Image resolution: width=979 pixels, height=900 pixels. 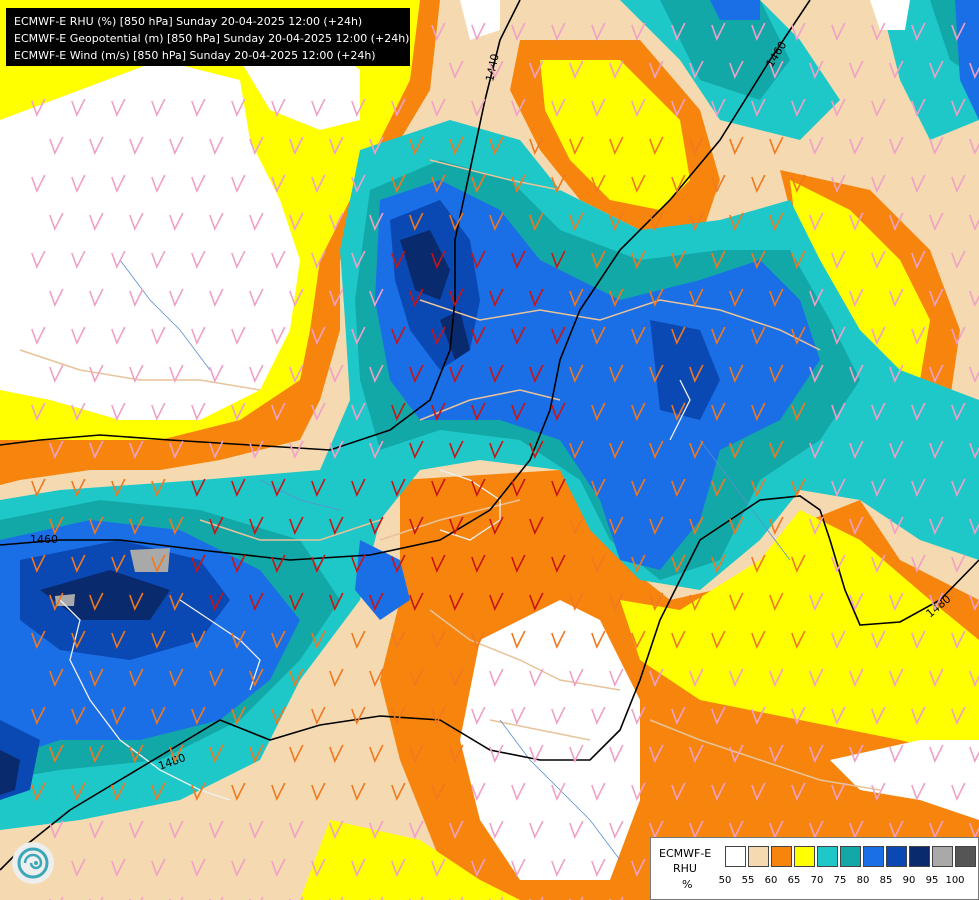 What do you see at coordinates (840, 880) in the screenshot?
I see `legend-tick-label: 75` at bounding box center [840, 880].